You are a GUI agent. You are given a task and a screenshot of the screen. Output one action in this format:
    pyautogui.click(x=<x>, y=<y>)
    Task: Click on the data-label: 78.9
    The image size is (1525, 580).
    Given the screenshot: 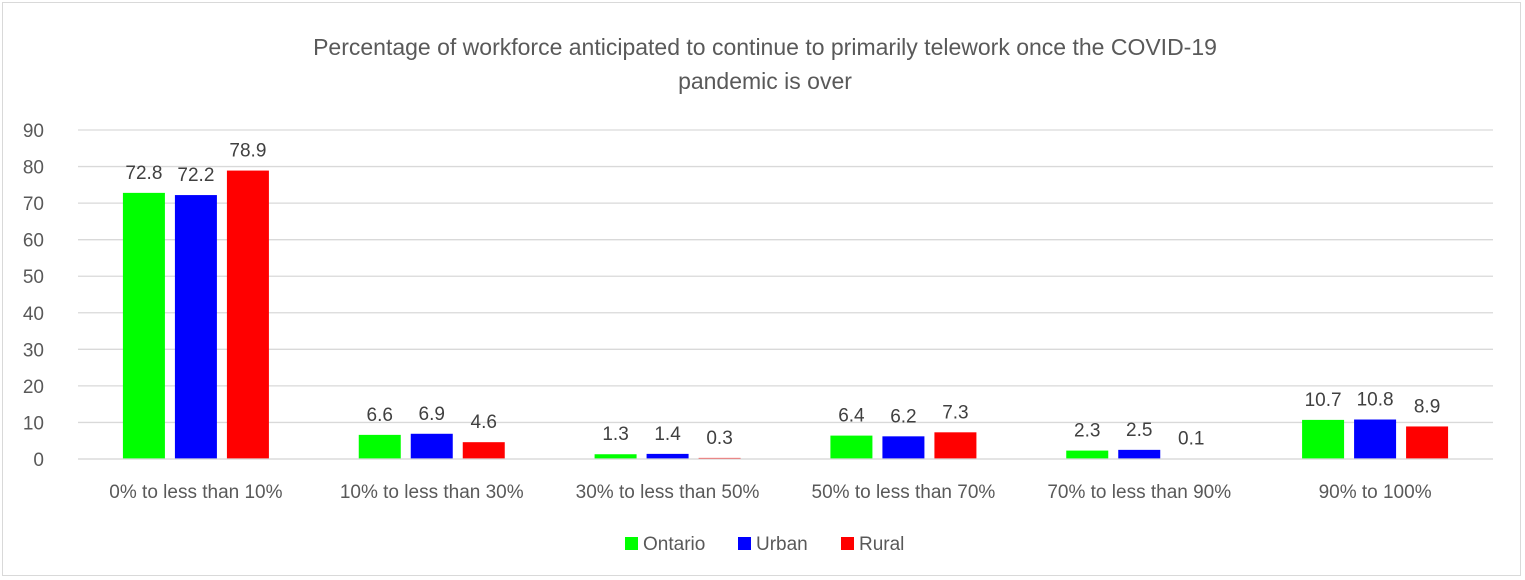 What is the action you would take?
    pyautogui.click(x=247, y=151)
    